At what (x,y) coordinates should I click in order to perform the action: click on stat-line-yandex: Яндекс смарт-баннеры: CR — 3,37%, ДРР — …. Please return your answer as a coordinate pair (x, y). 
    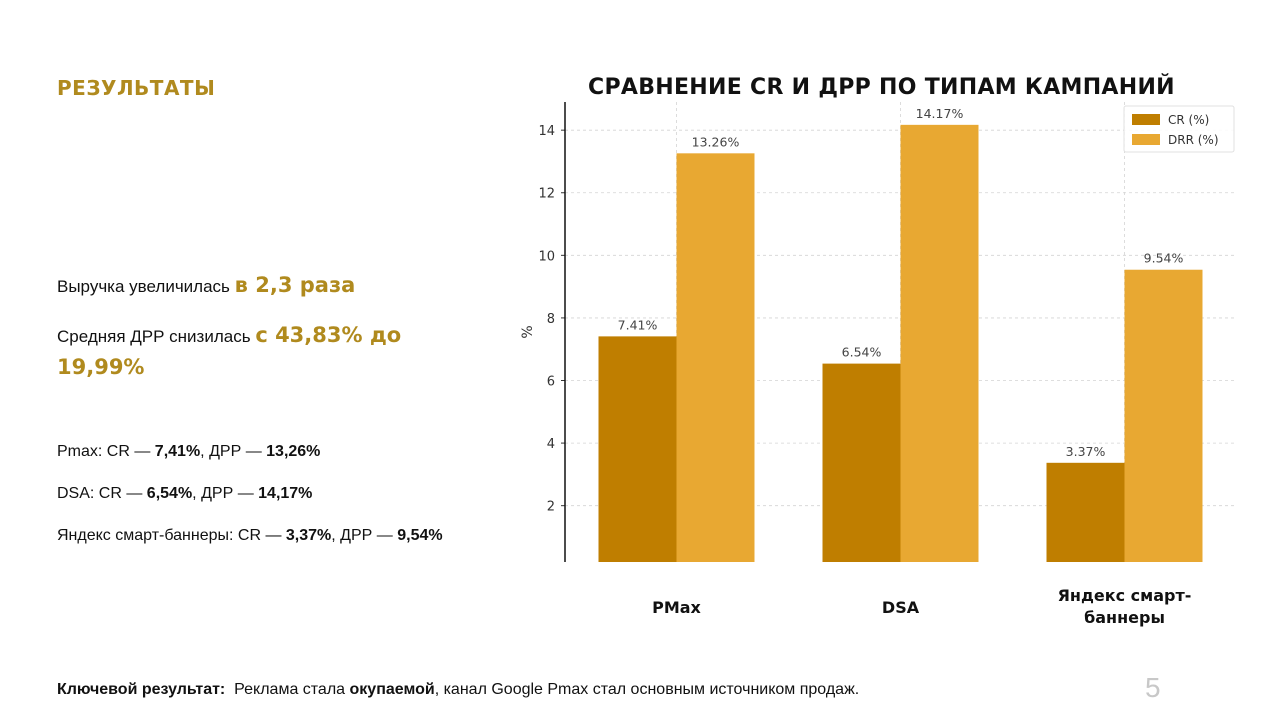
    Looking at the image, I should click on (250, 535).